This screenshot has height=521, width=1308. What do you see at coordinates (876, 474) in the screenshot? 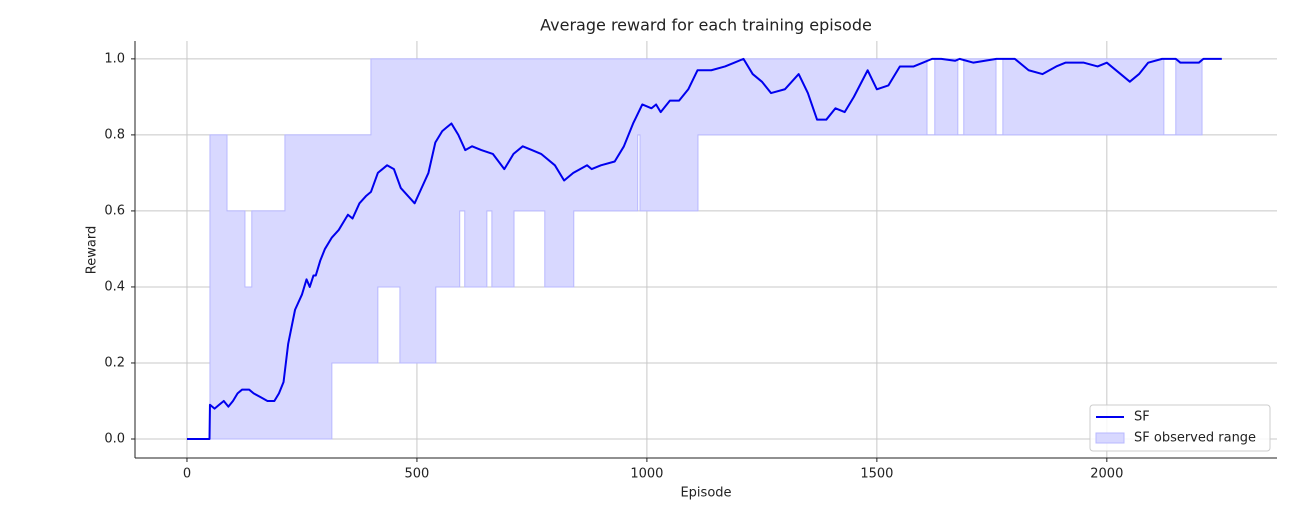
I see `x-tick-label: 1500` at bounding box center [876, 474].